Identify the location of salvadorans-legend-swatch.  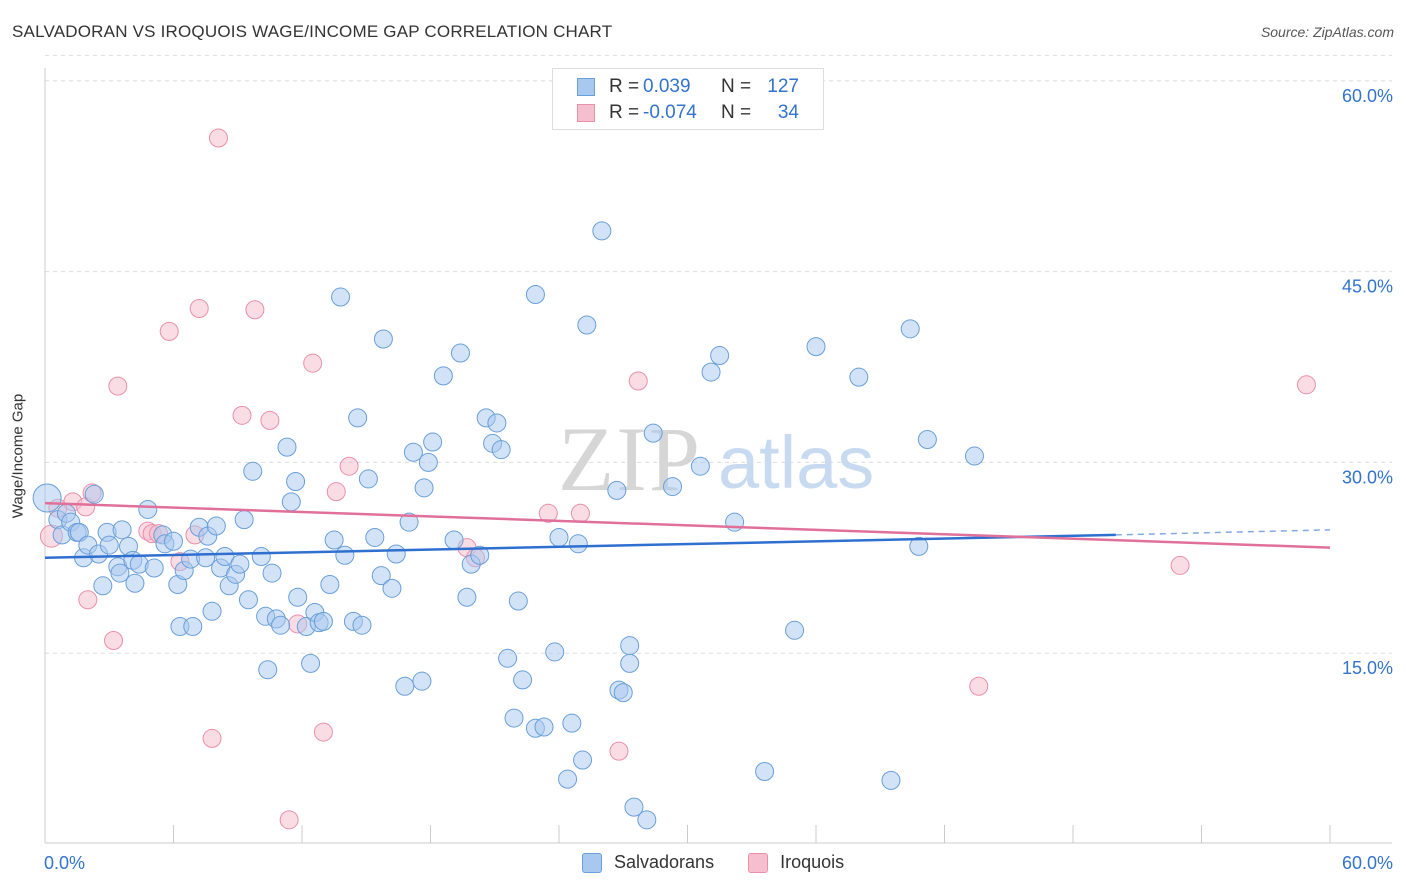
(592, 862).